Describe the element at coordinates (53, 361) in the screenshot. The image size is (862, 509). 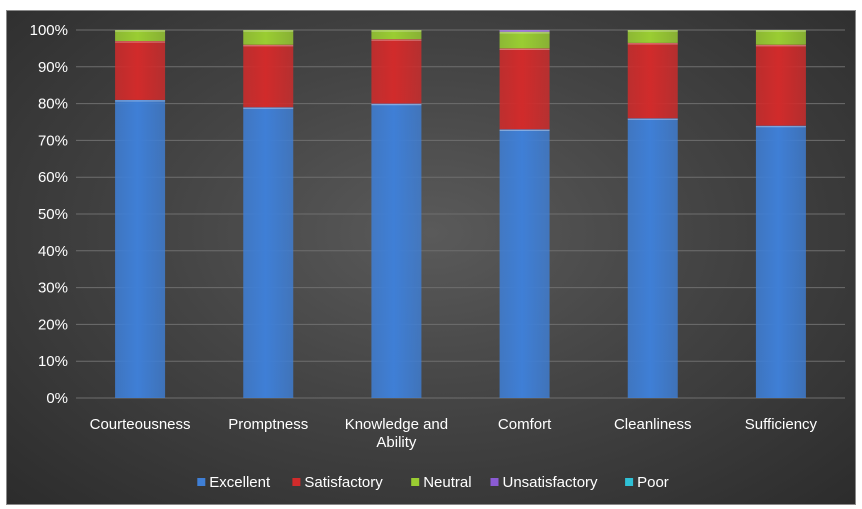
I see `y-tick-label: 10%` at that location.